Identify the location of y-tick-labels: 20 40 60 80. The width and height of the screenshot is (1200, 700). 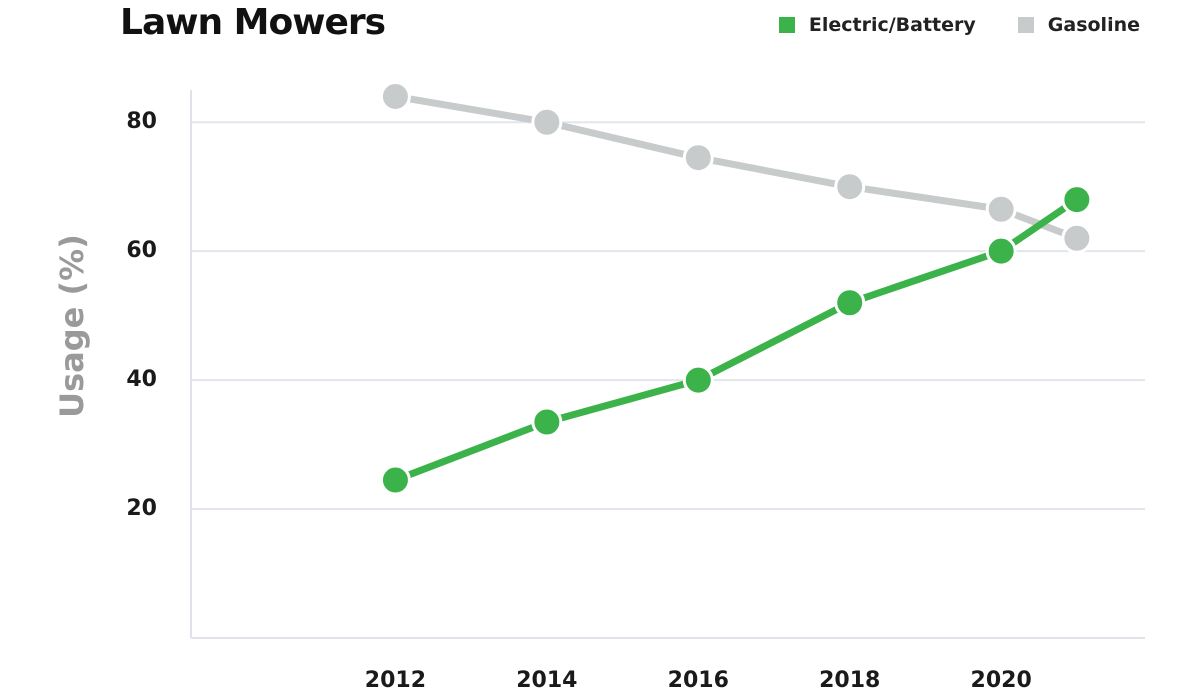
(141, 315).